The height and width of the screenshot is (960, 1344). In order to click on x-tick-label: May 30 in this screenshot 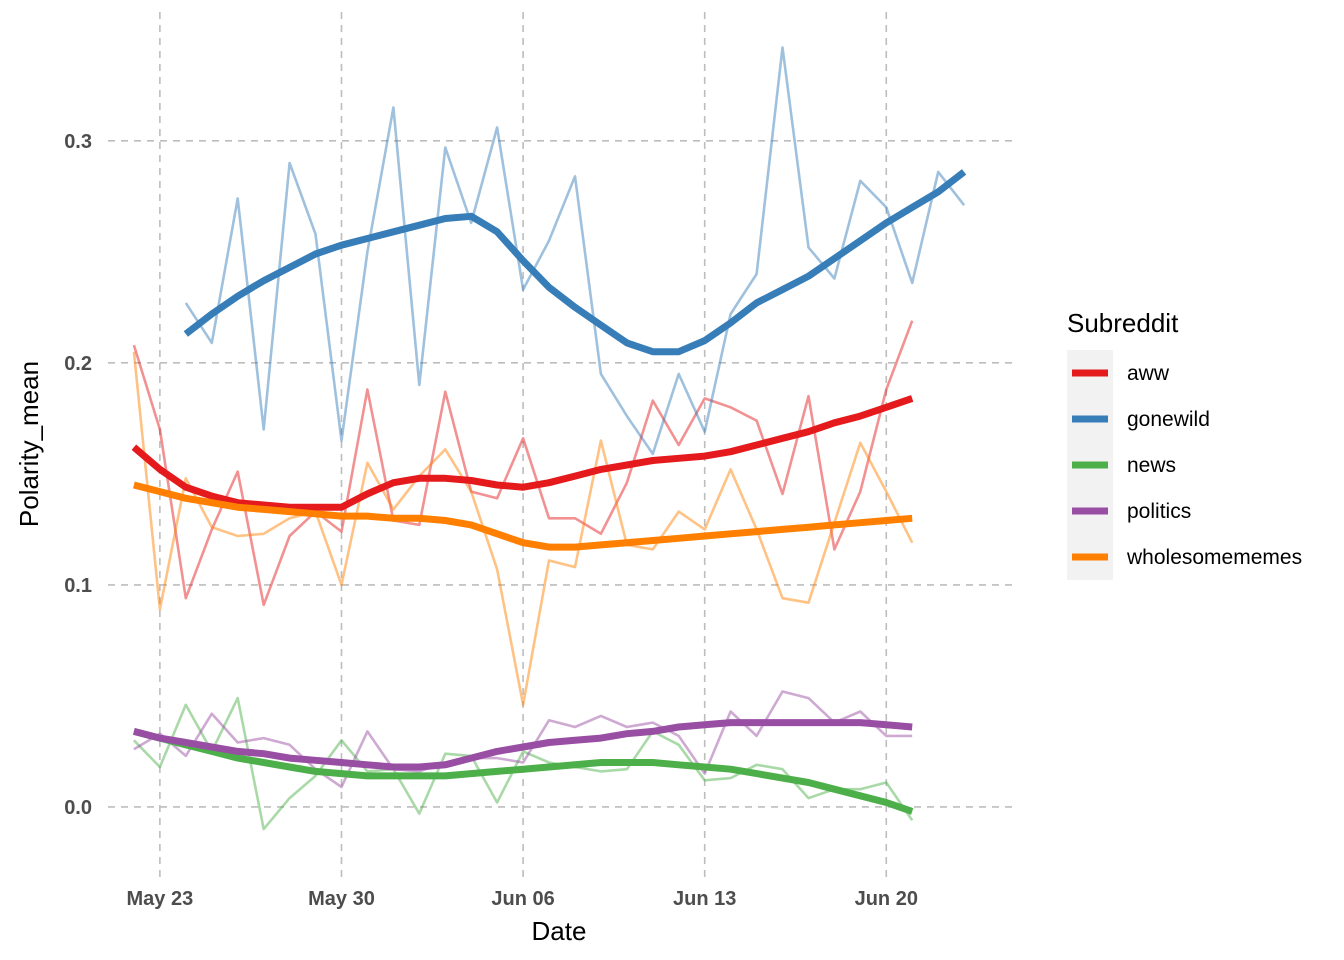, I will do `click(341, 899)`.